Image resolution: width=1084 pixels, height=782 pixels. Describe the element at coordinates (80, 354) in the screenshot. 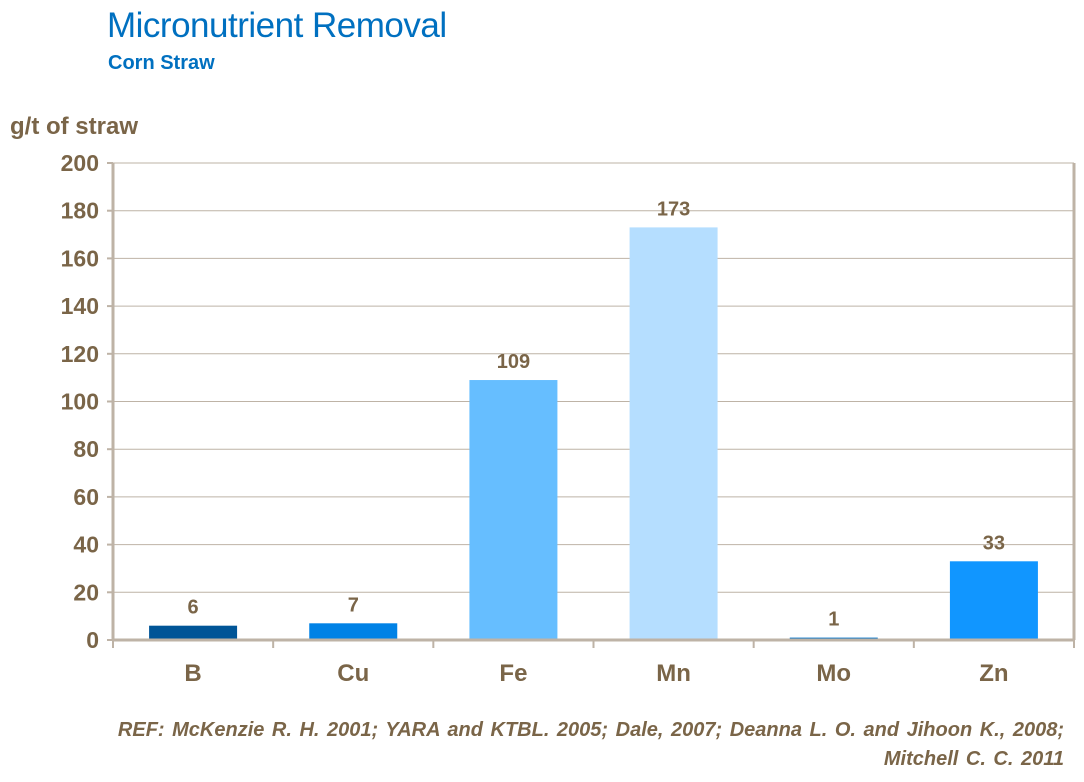

I see `y-tick-label: 120` at that location.